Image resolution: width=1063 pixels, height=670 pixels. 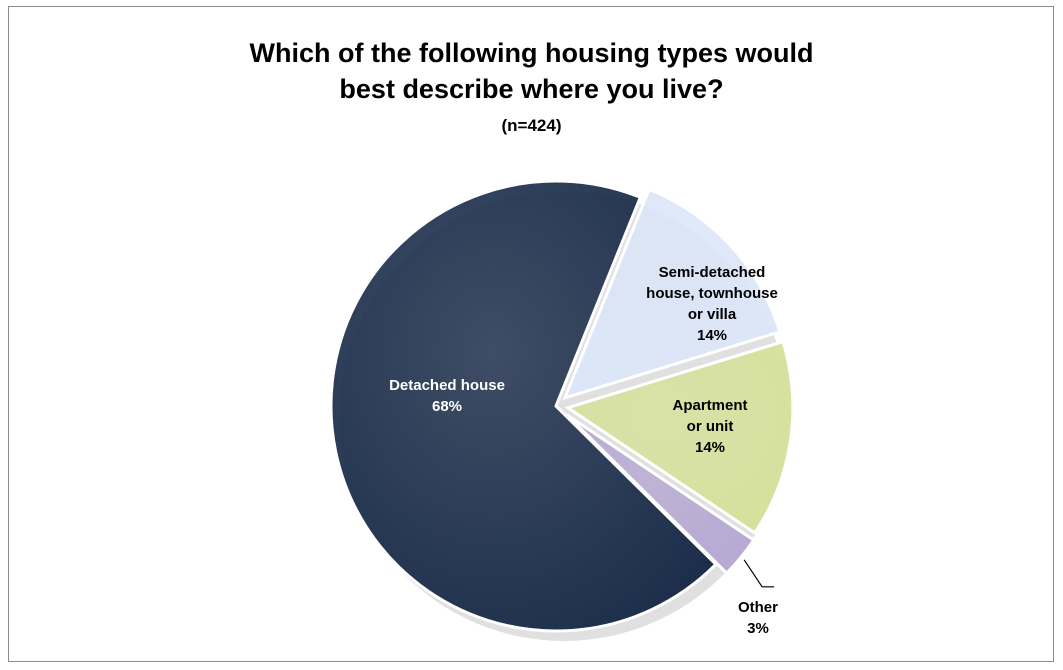 What do you see at coordinates (447, 396) in the screenshot?
I see `slice-label-0: Detached house 68%` at bounding box center [447, 396].